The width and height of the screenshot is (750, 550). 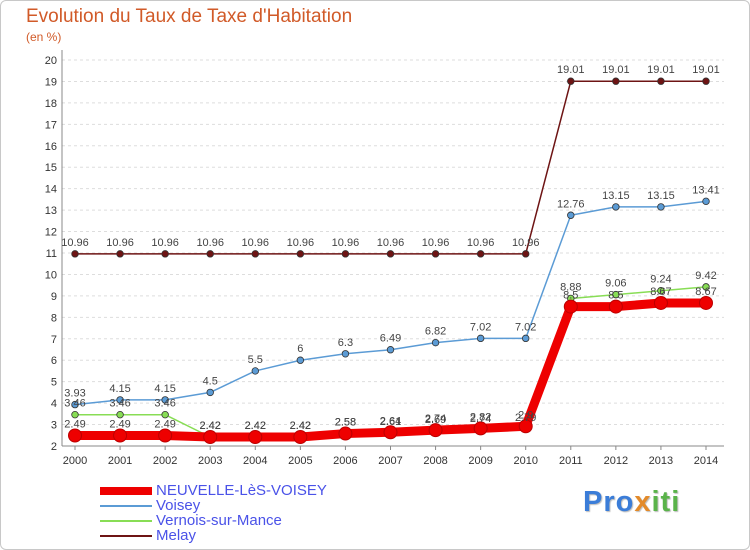 What do you see at coordinates (525, 327) in the screenshot?
I see `data-label-voisey: 7.02` at bounding box center [525, 327].